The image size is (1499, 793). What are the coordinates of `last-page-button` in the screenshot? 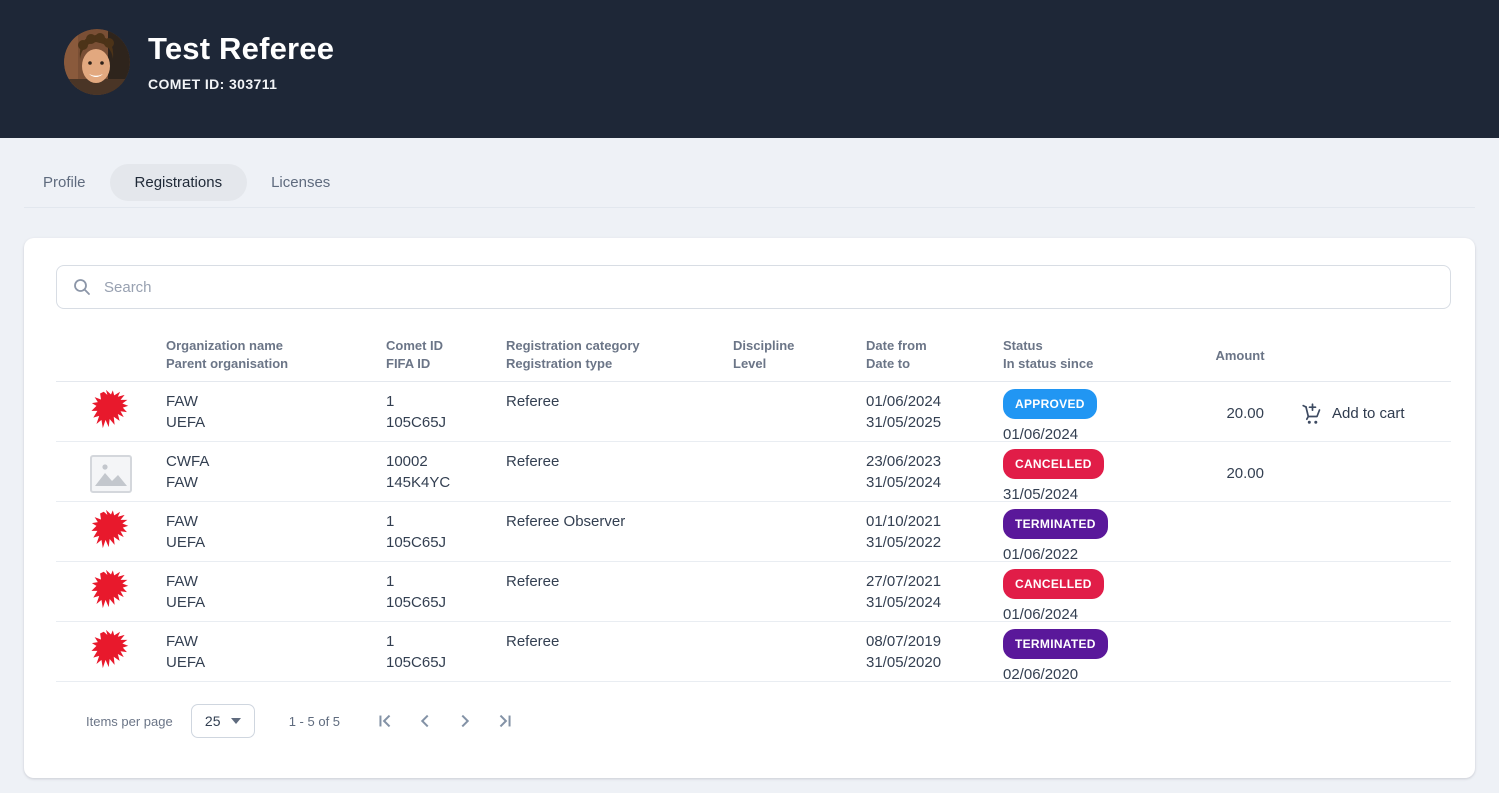 It's located at (505, 721).